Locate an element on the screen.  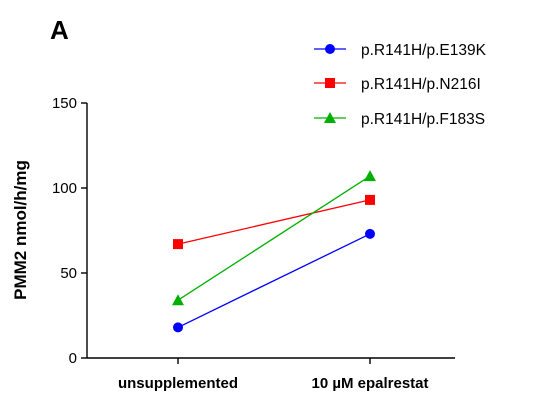
y-tick-label: 150 is located at coordinates (64, 103).